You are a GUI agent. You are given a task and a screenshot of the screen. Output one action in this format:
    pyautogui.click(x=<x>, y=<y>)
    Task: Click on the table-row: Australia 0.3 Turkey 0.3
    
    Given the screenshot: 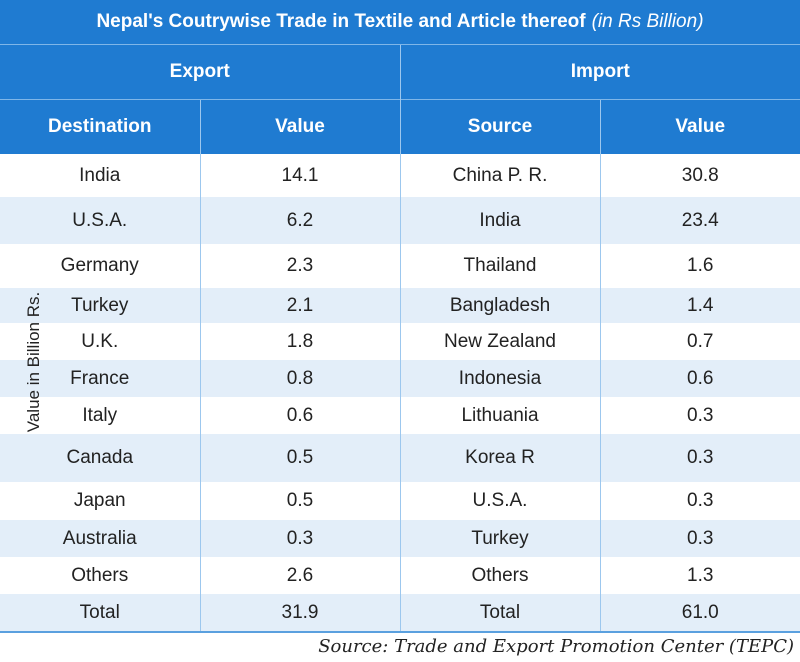 What is the action you would take?
    pyautogui.click(x=400, y=538)
    